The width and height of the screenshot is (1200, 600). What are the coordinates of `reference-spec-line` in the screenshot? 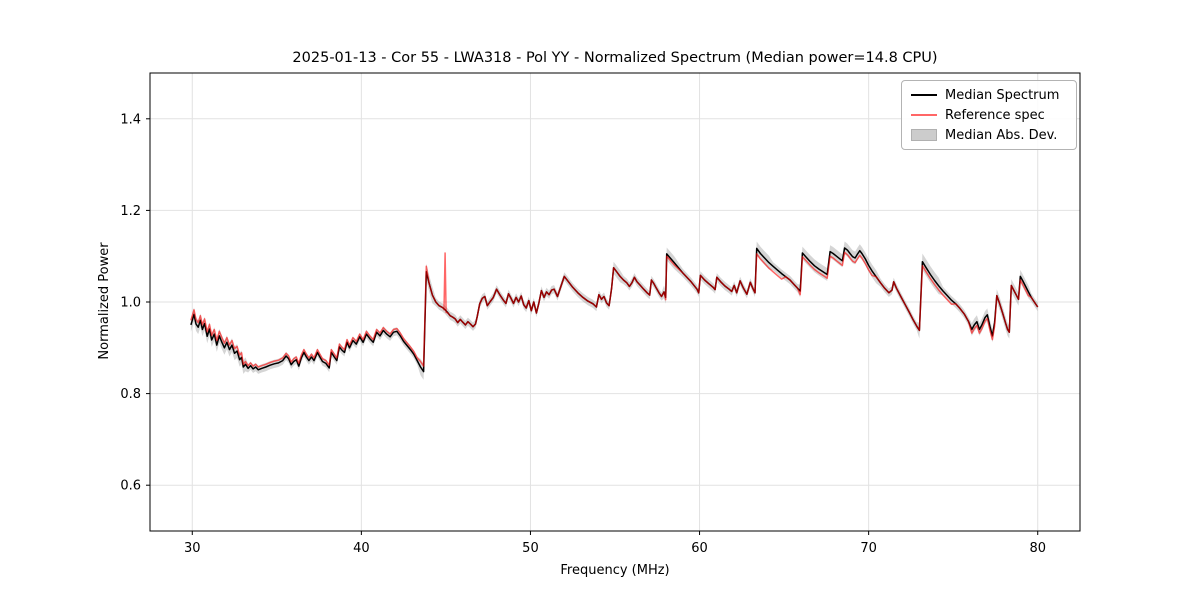 It's located at (614, 309).